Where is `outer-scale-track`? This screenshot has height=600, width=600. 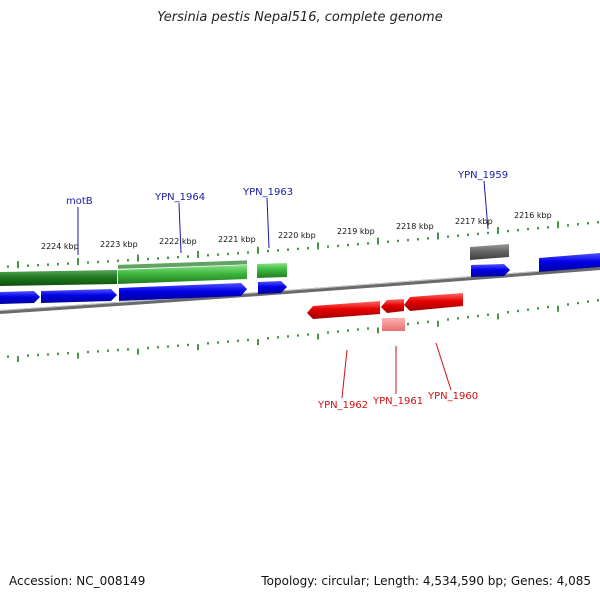 outer-scale-track is located at coordinates (303, 245).